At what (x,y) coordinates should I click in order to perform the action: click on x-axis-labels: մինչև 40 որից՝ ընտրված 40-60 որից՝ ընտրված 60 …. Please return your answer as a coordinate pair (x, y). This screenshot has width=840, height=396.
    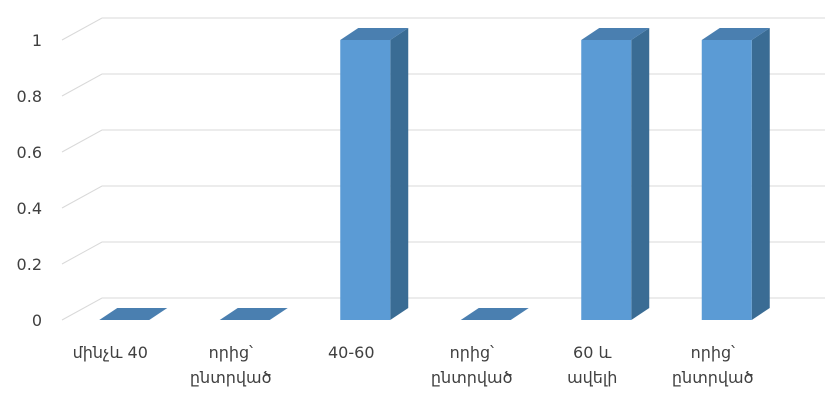
    Looking at the image, I should click on (413, 365).